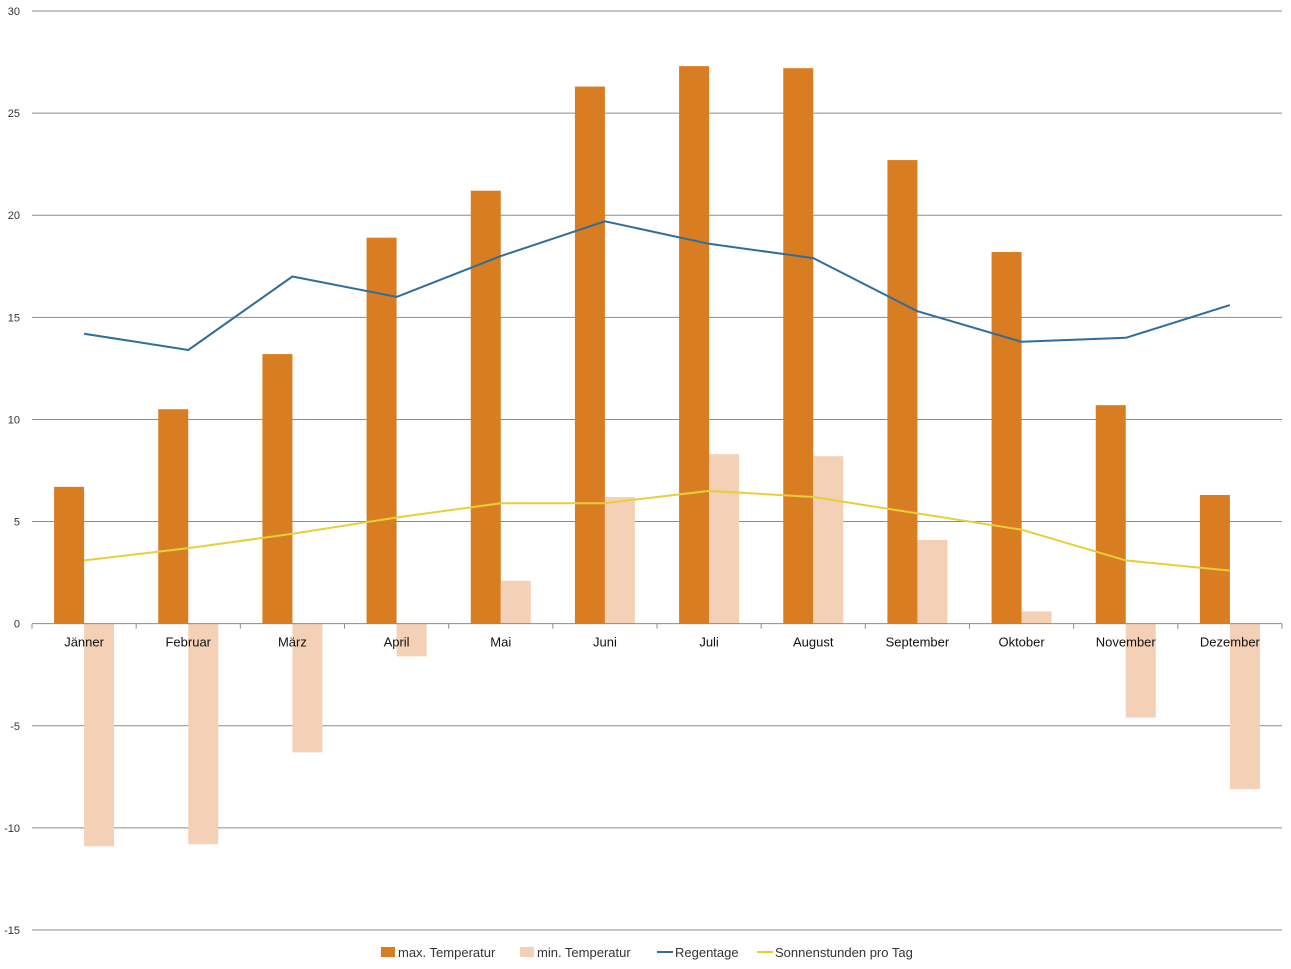 The image size is (1291, 969). Describe the element at coordinates (14, 420) in the screenshot. I see `y-tick-label: 10` at that location.